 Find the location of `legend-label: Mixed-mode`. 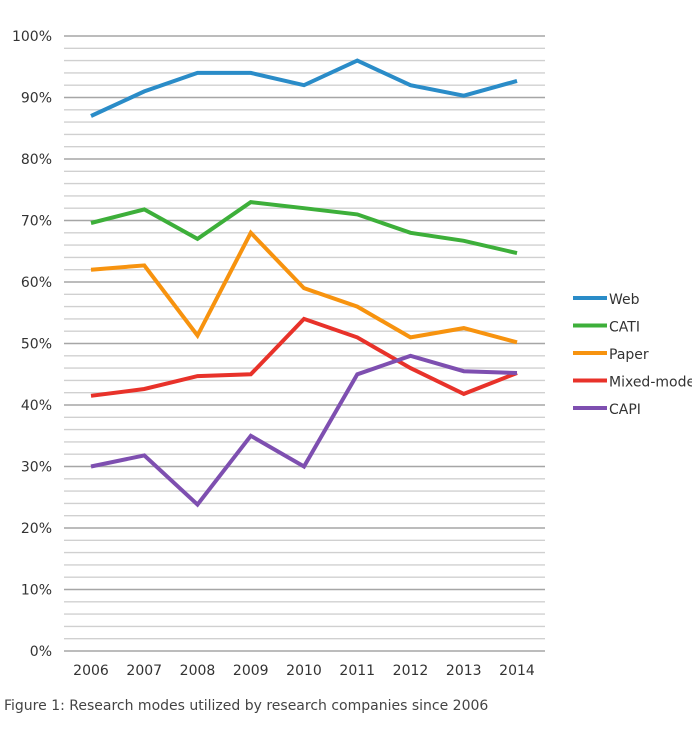

legend-label: Mixed-mode is located at coordinates (650, 383).